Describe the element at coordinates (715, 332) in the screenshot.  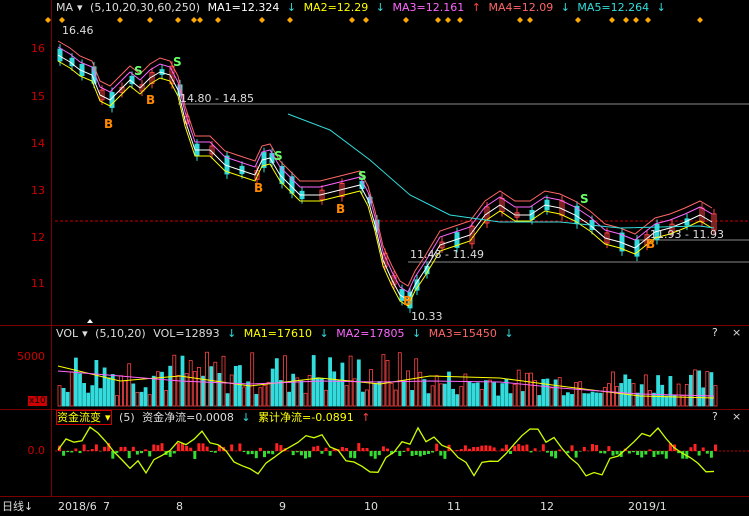
I see `volume-help-button: ?` at that location.